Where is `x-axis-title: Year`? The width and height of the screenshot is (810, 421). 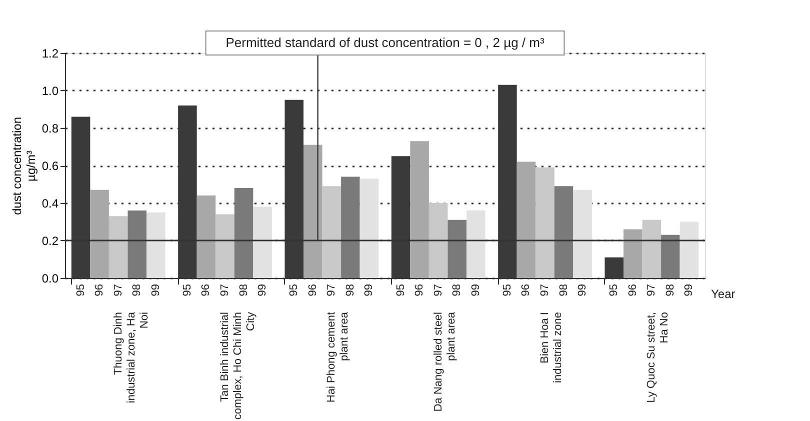
x-axis-title: Year is located at coordinates (723, 294).